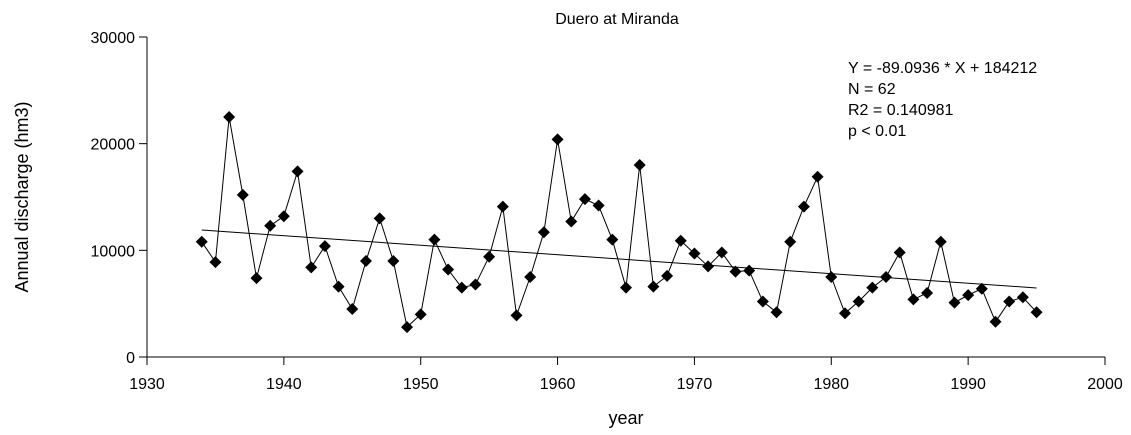  Describe the element at coordinates (901, 110) in the screenshot. I see `annotation: R2 = 0.140981` at that location.